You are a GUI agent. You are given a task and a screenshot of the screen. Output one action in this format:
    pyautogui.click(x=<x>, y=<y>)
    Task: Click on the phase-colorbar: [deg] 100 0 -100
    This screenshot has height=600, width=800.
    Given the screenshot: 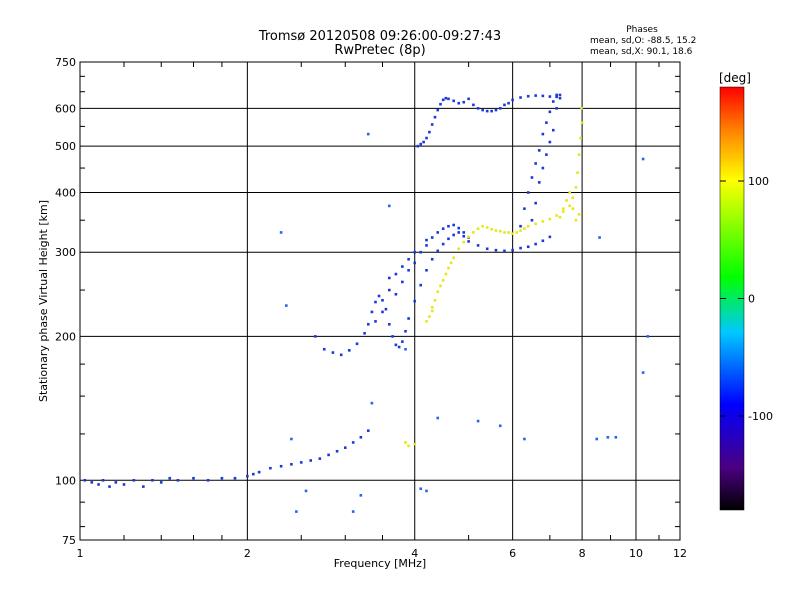 What is the action you would take?
    pyautogui.click(x=746, y=291)
    